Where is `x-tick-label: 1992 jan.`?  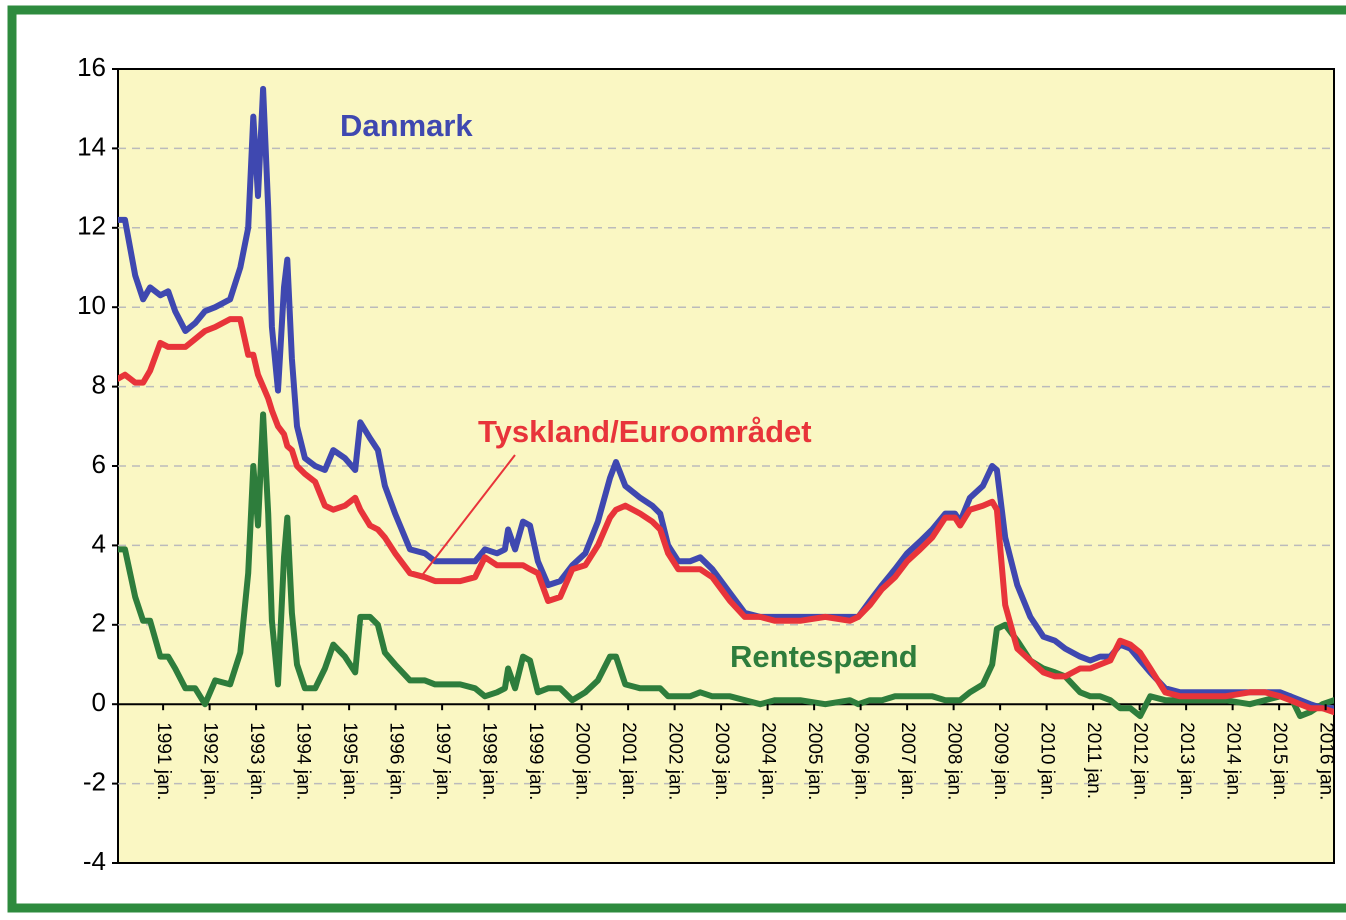
x-tick-label: 1992 jan. is located at coordinates (210, 761).